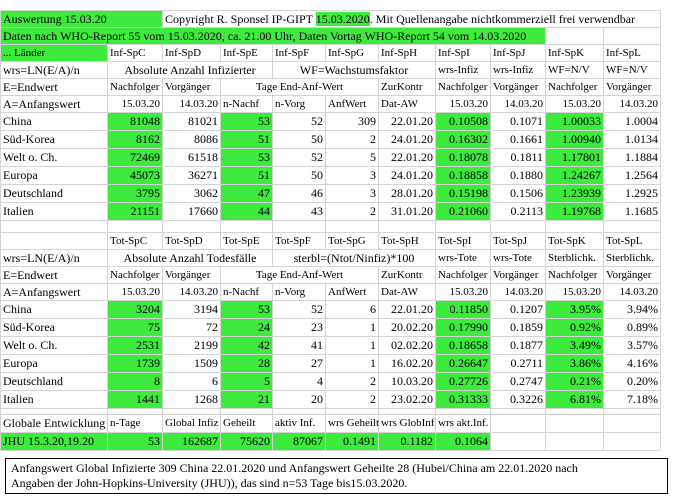 The width and height of the screenshot is (675, 503). What do you see at coordinates (206, 345) in the screenshot?
I see `value-cell: 2199` at bounding box center [206, 345].